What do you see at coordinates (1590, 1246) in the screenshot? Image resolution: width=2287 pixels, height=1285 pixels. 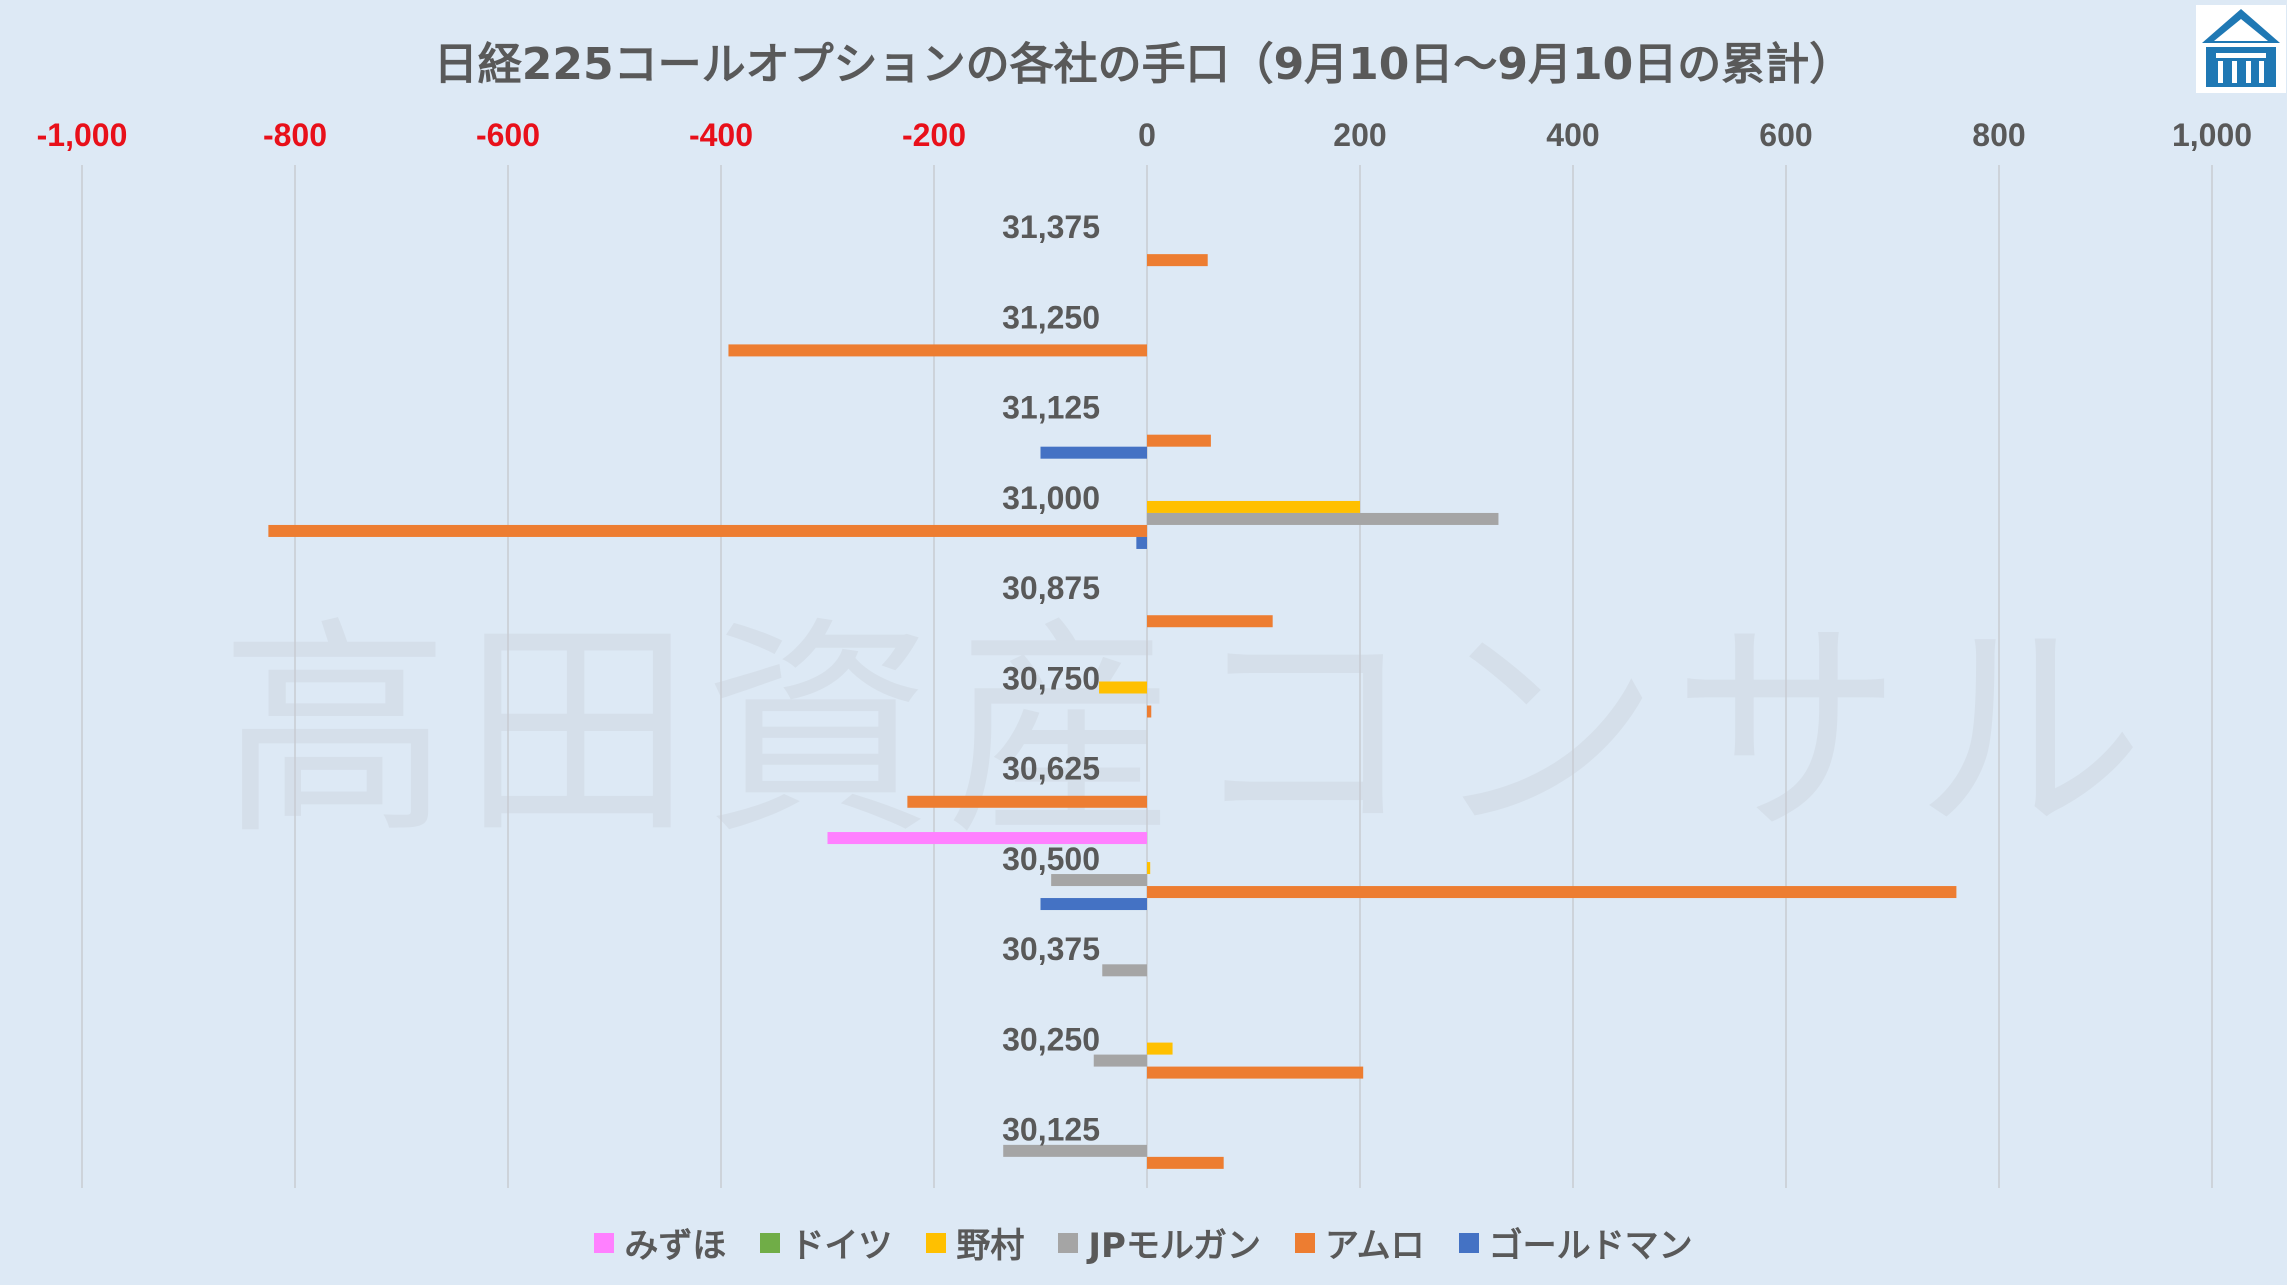 I see `legend-label: ゴールドマン` at bounding box center [1590, 1246].